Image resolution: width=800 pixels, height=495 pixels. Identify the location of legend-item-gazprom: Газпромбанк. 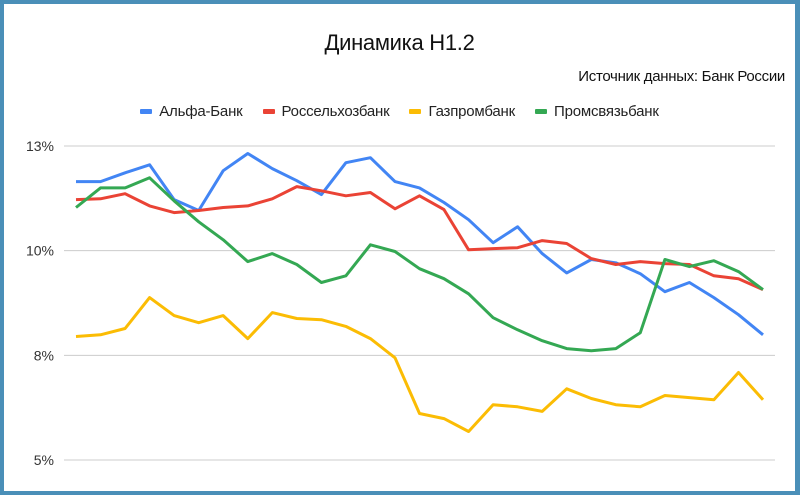
(462, 111).